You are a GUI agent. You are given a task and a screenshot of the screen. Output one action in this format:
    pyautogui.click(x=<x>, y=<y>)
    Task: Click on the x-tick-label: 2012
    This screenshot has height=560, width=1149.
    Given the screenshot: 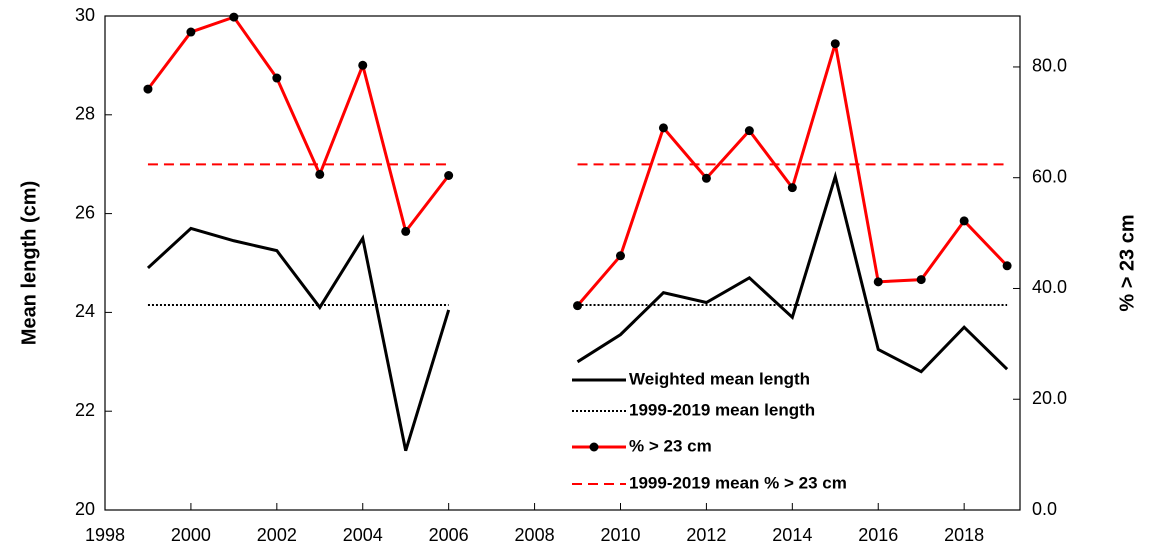 What is the action you would take?
    pyautogui.click(x=706, y=535)
    